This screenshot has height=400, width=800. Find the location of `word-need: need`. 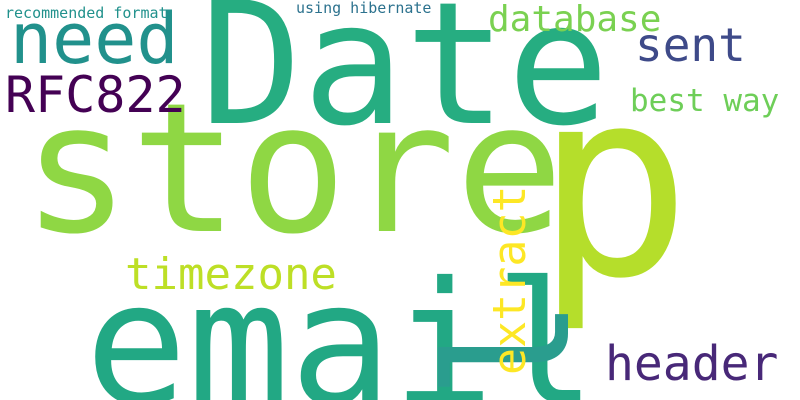

word-need: need is located at coordinates (94, 40).